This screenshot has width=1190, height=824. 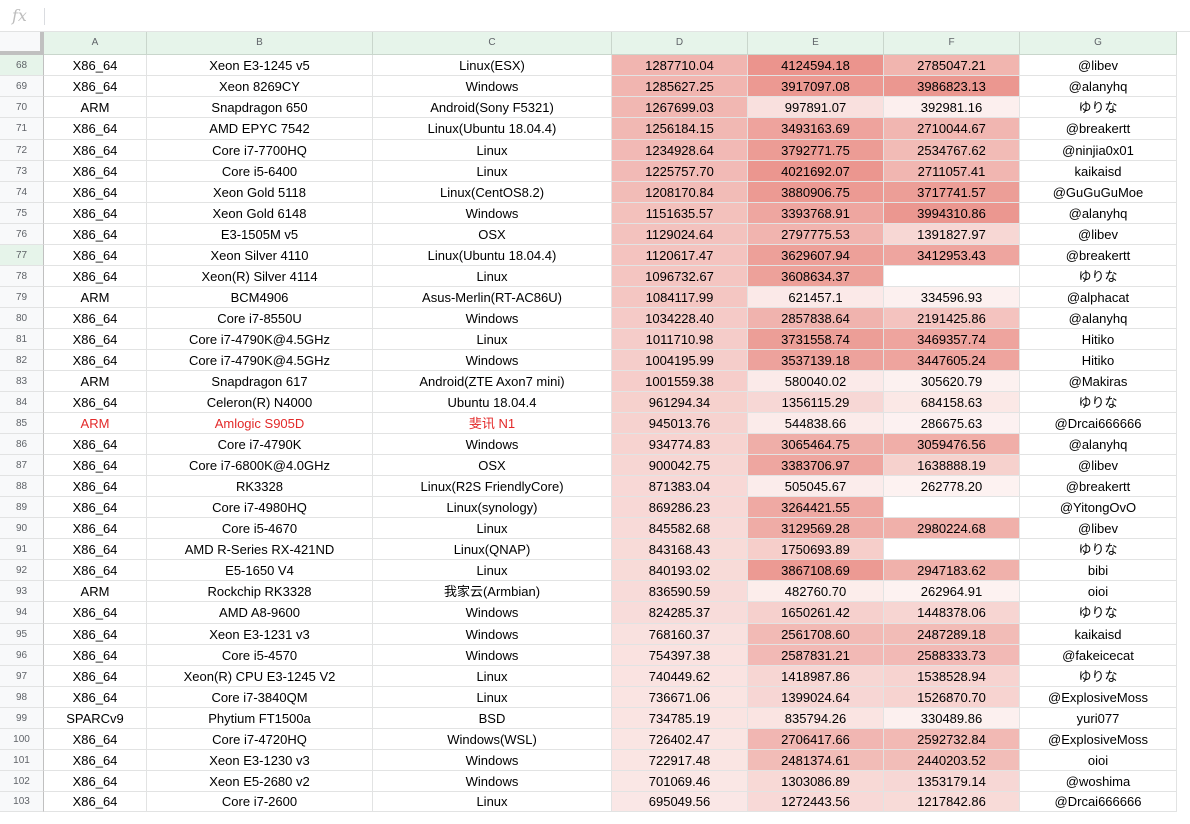 I want to click on cell-score-d: 900042.75, so click(x=680, y=465).